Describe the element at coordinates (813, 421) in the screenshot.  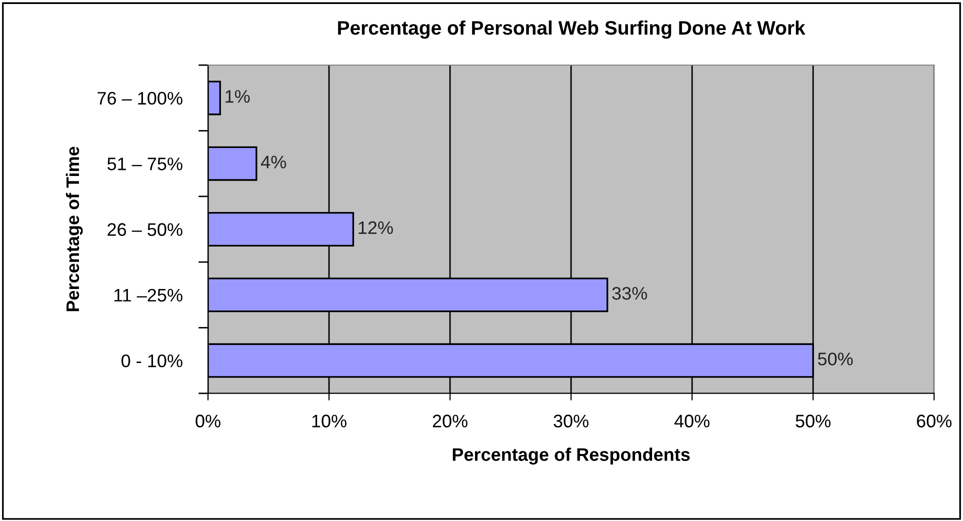
I see `x-tick-label: 50%` at that location.